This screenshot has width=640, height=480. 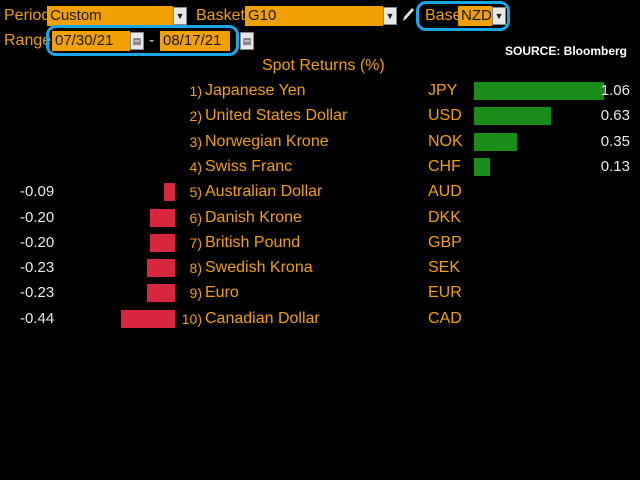 What do you see at coordinates (445, 115) in the screenshot?
I see `currency-code: USD` at bounding box center [445, 115].